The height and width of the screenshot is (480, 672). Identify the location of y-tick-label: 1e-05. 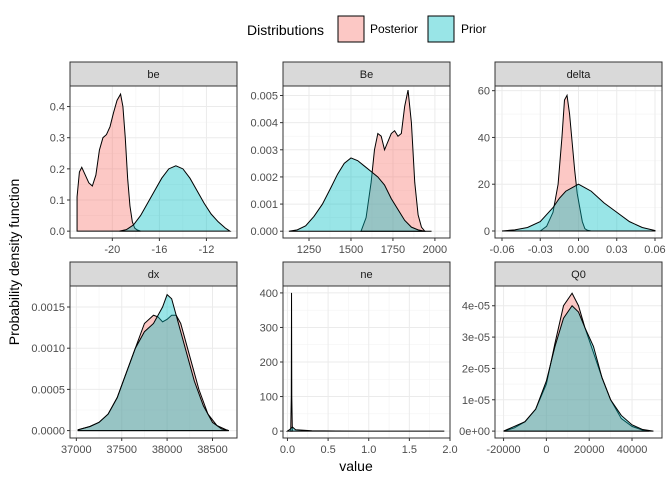
(476, 401).